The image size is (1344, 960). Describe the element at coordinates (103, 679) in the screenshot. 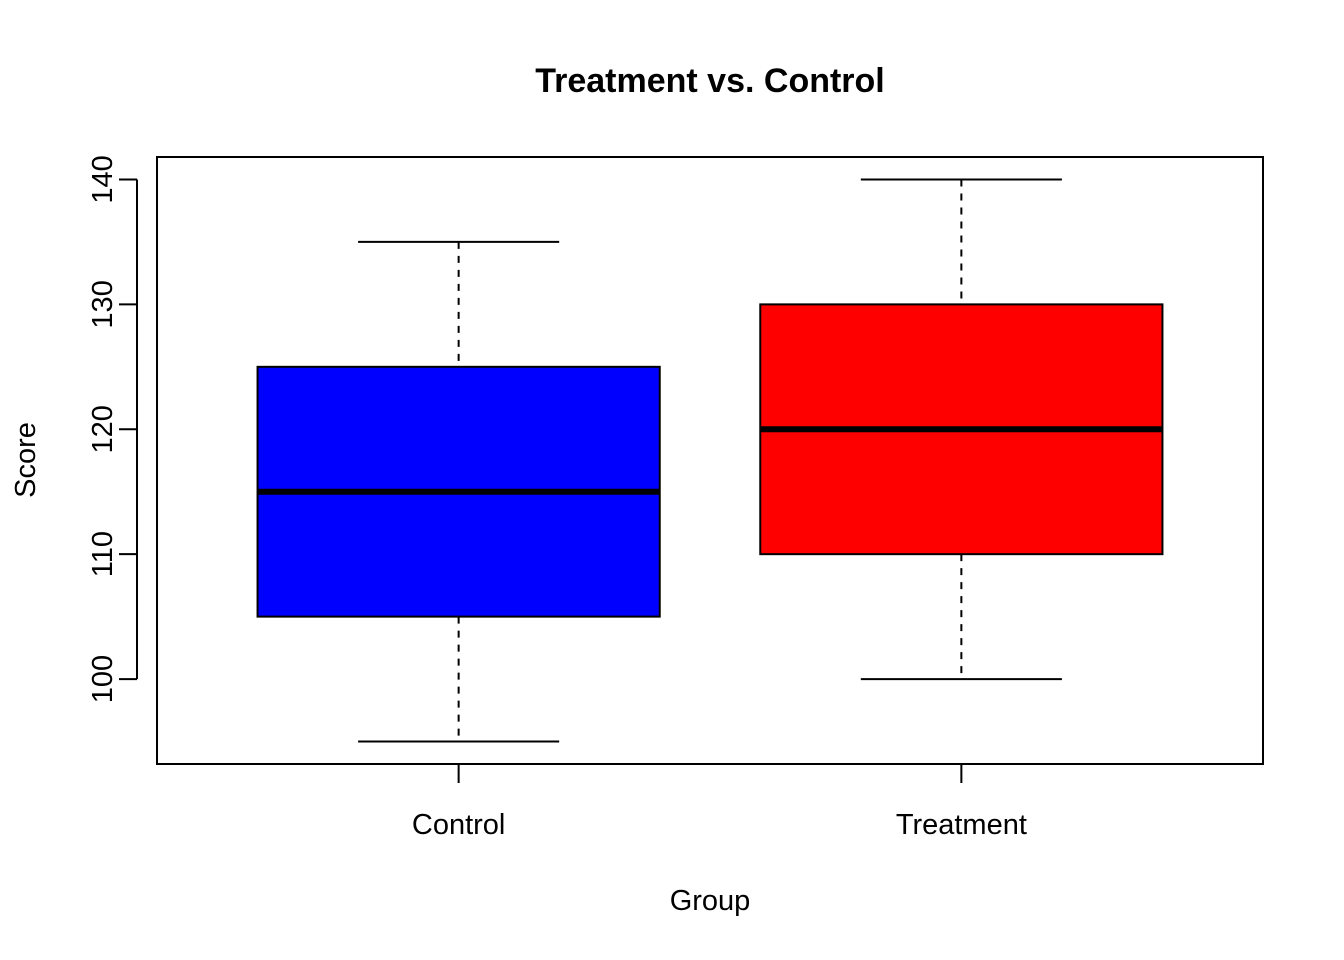

I see `y-tick-label-100: 100` at that location.